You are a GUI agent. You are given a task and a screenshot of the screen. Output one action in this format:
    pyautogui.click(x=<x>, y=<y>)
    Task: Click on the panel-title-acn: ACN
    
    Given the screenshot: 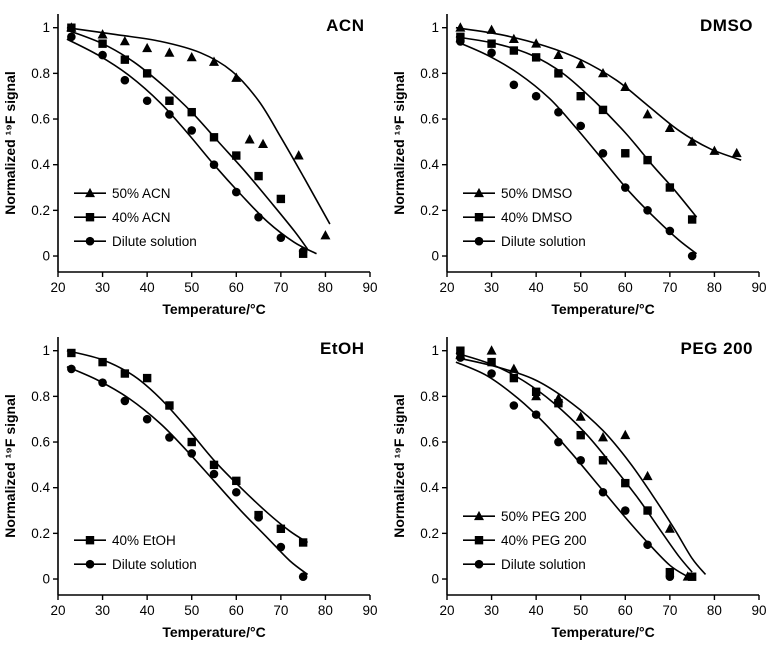 What is the action you would take?
    pyautogui.click(x=345, y=25)
    